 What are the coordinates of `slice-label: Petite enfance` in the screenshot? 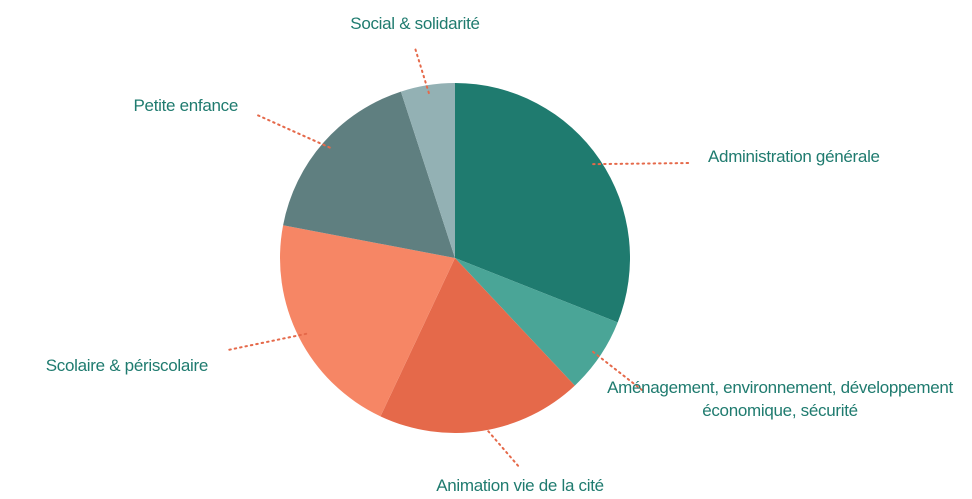 It's located at (186, 105).